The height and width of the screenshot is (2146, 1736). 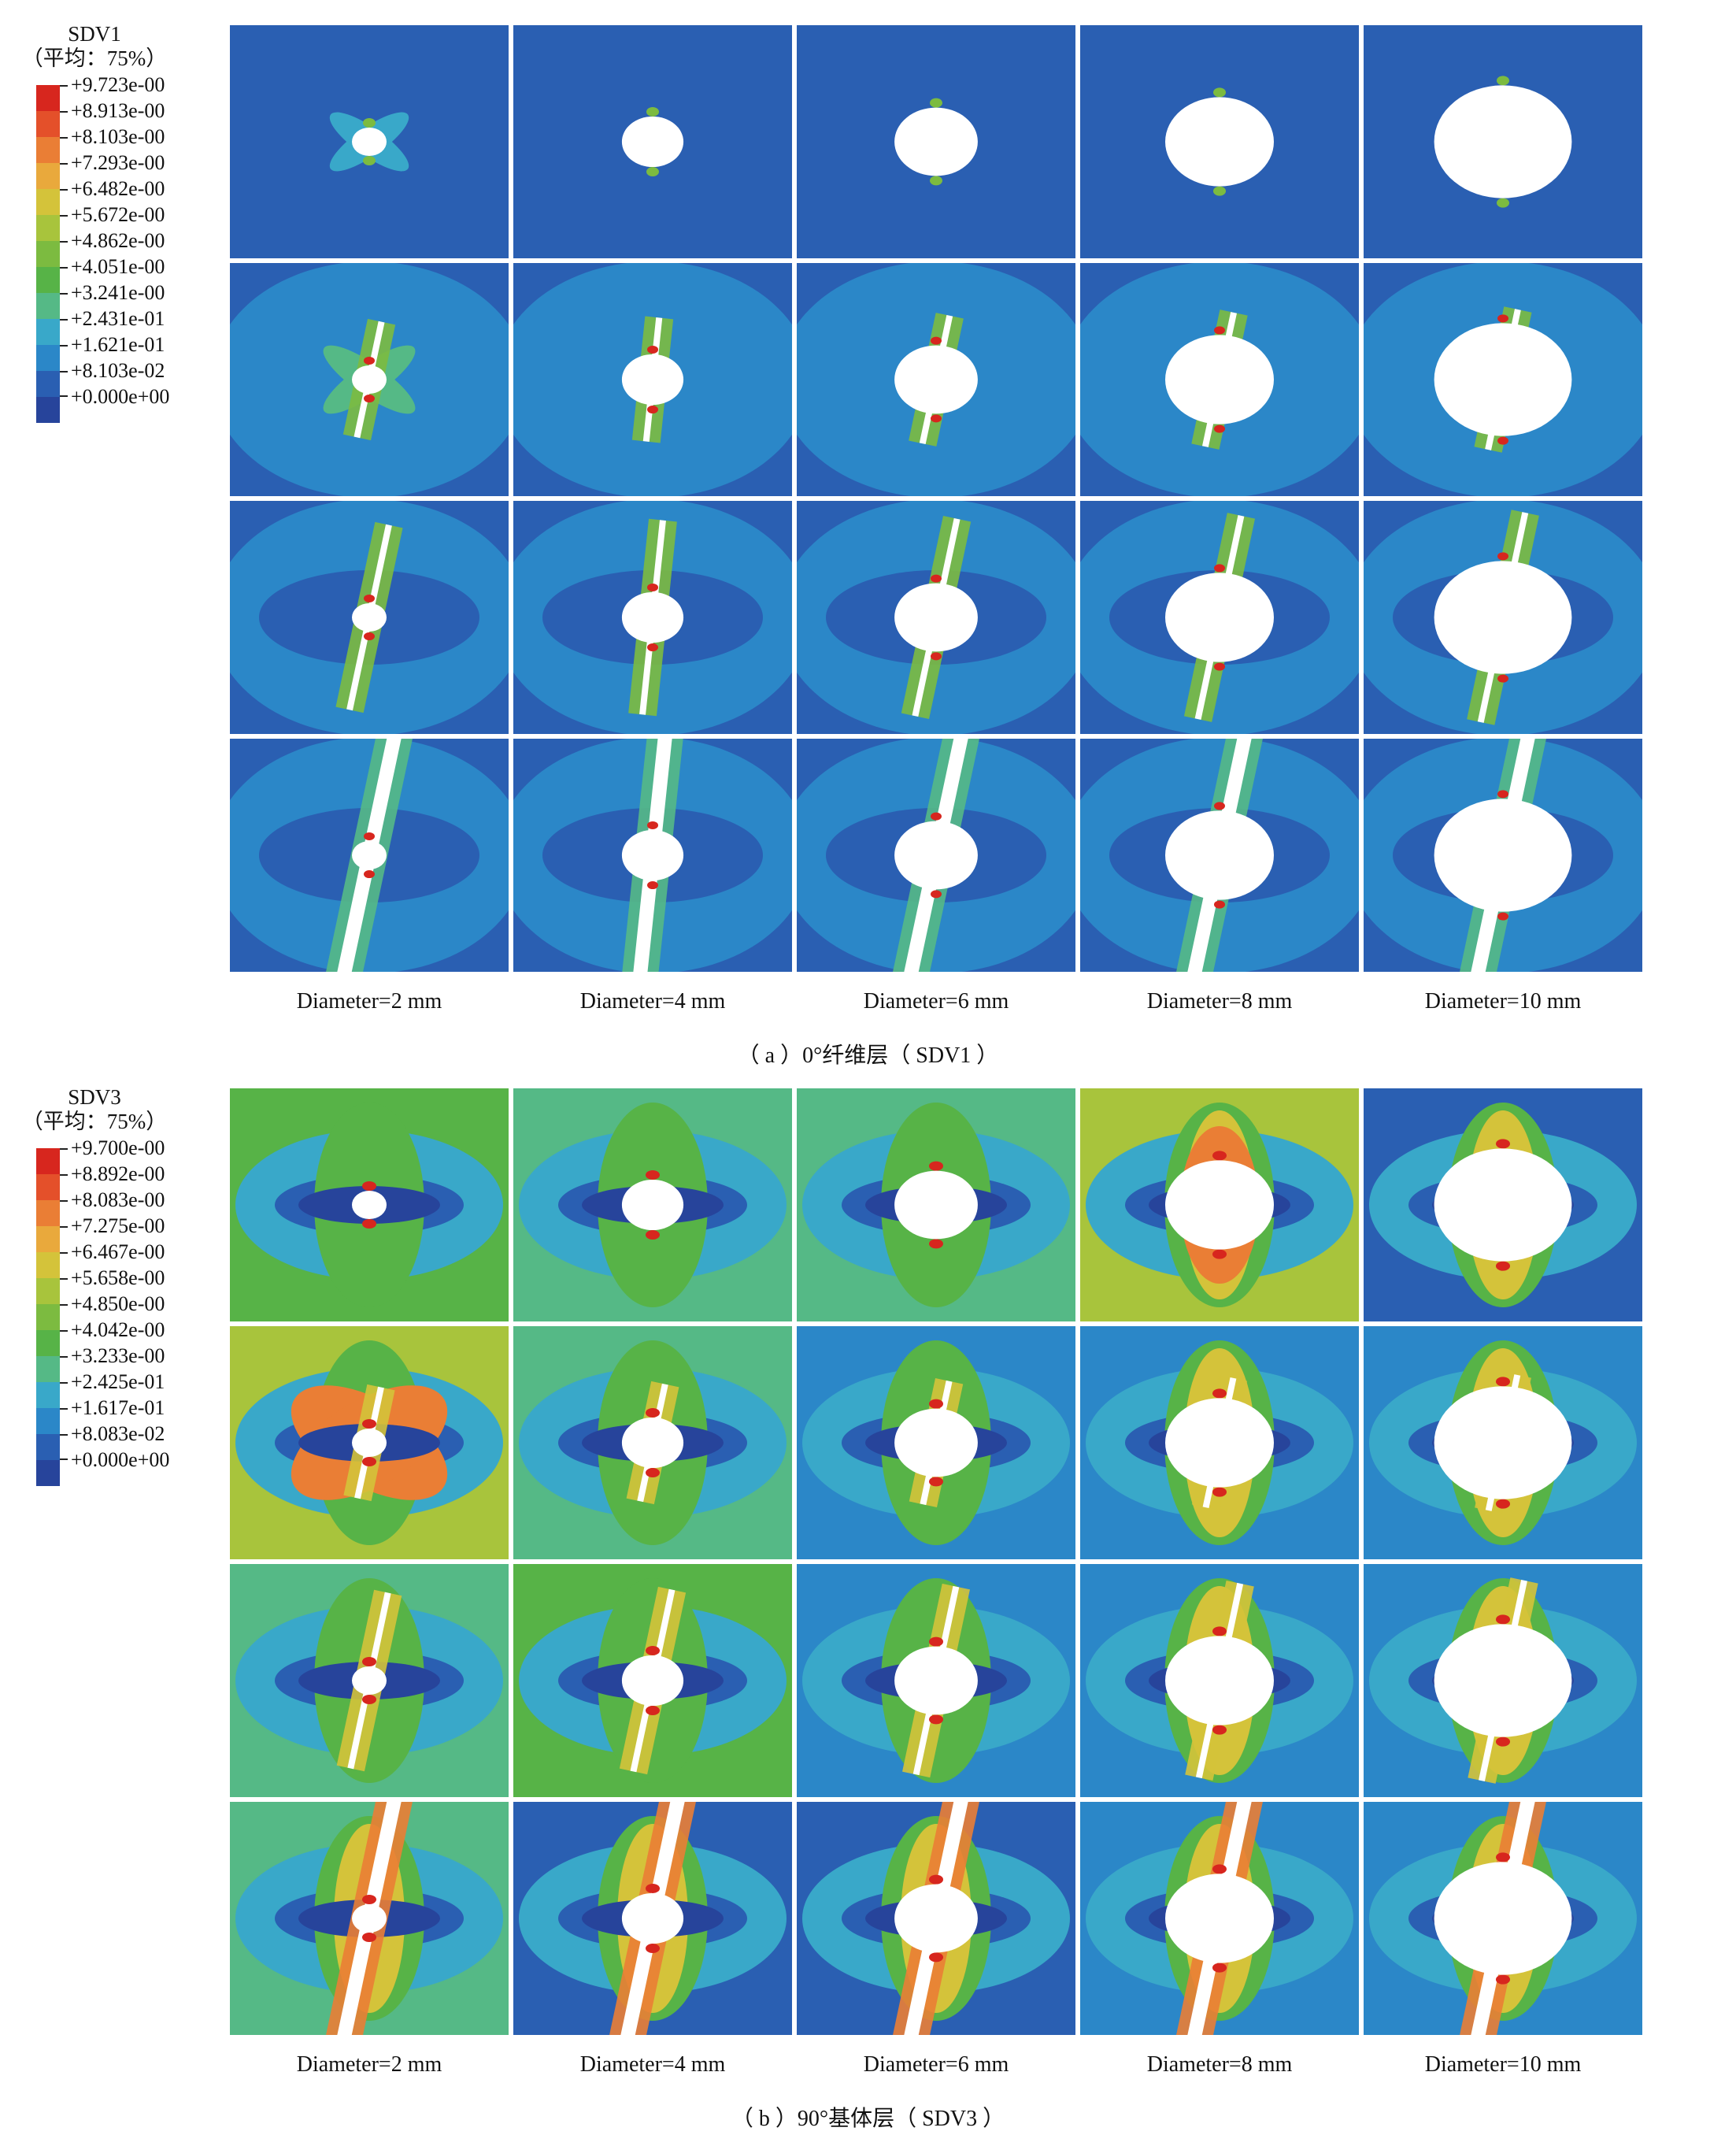 What do you see at coordinates (868, 2119) in the screenshot?
I see `panel-caption: （ b ）90°基体层（ SDV3 ）` at bounding box center [868, 2119].